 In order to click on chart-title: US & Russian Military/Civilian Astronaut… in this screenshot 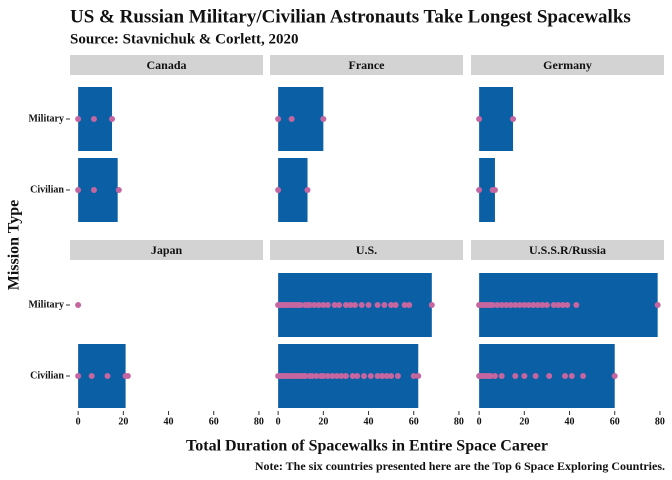, I will do `click(350, 16)`.